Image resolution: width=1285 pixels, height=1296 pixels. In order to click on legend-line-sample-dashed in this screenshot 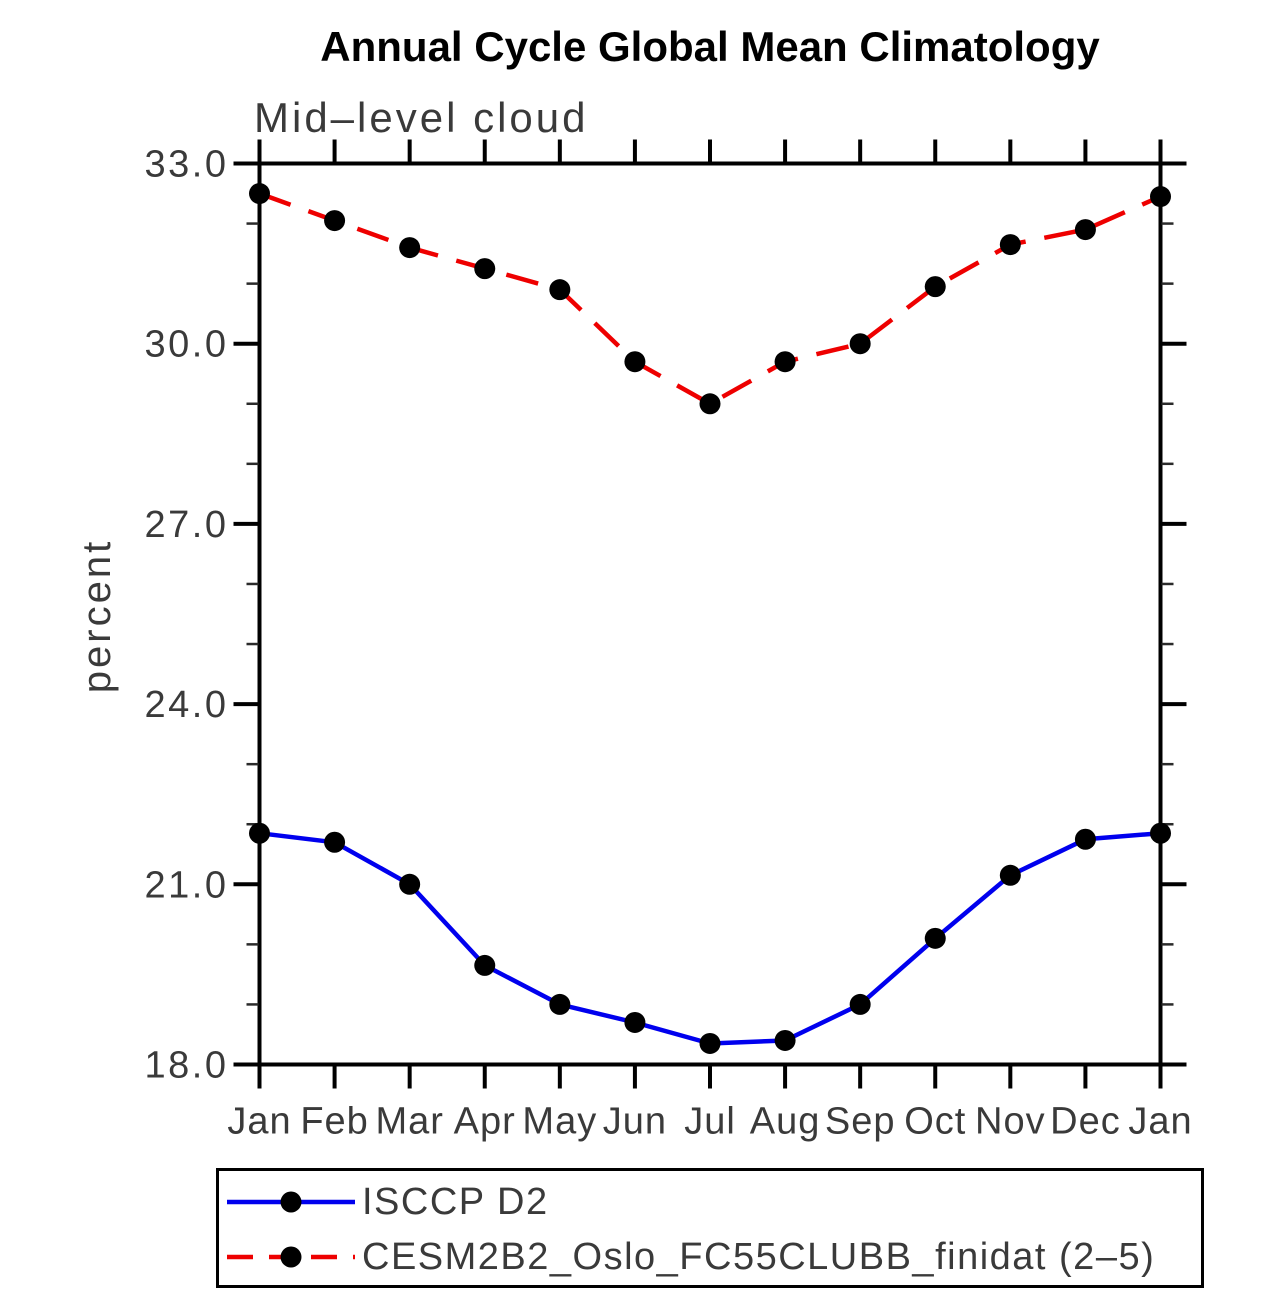, I will do `click(291, 1257)`.